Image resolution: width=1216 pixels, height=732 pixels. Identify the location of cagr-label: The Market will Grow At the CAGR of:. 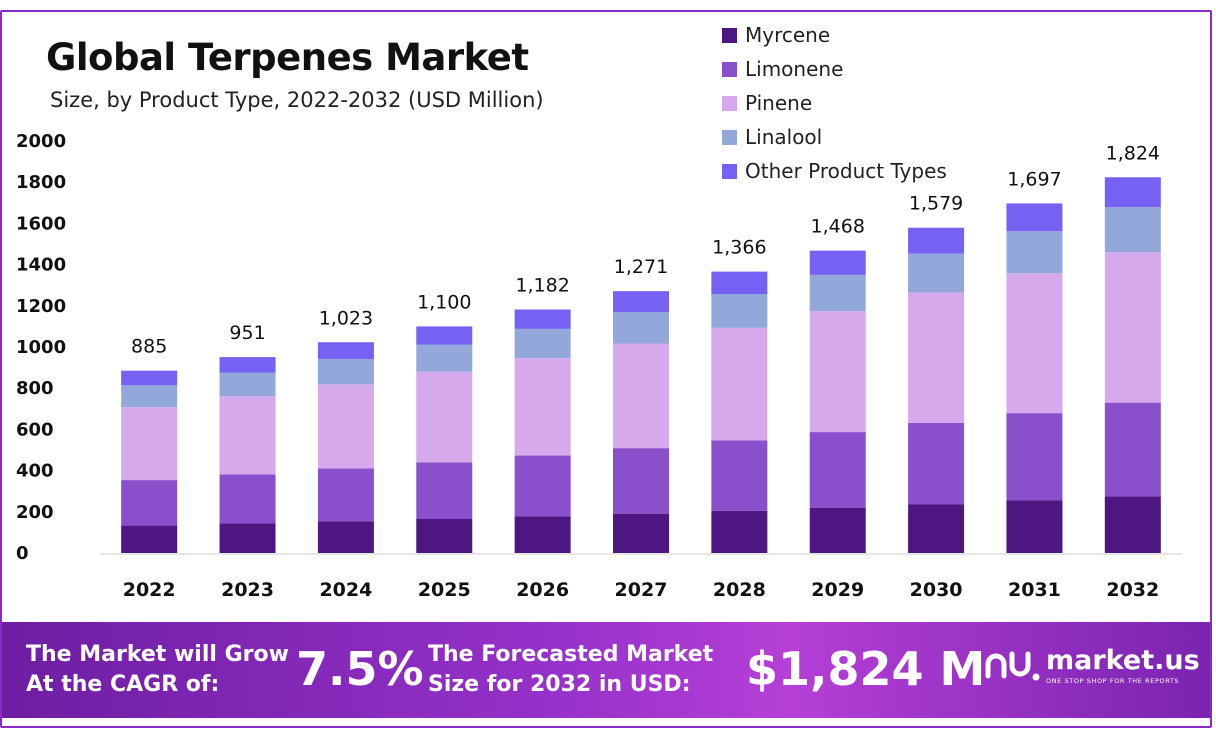
(157, 670).